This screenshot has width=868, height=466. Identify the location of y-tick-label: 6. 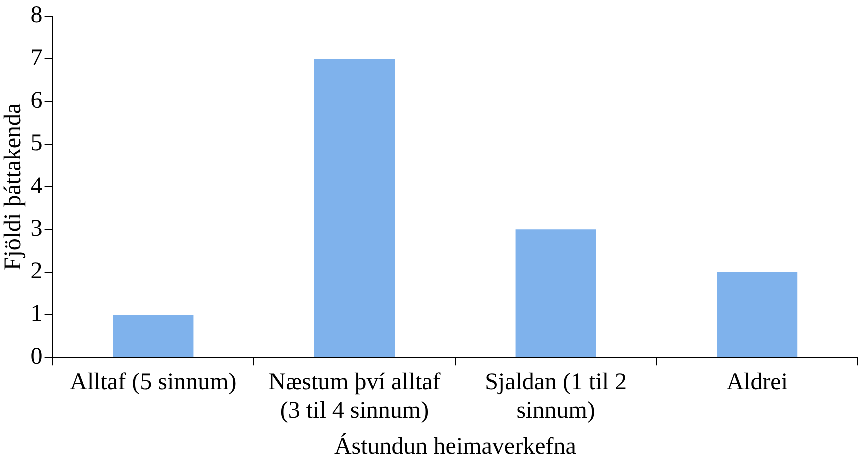
(36, 101).